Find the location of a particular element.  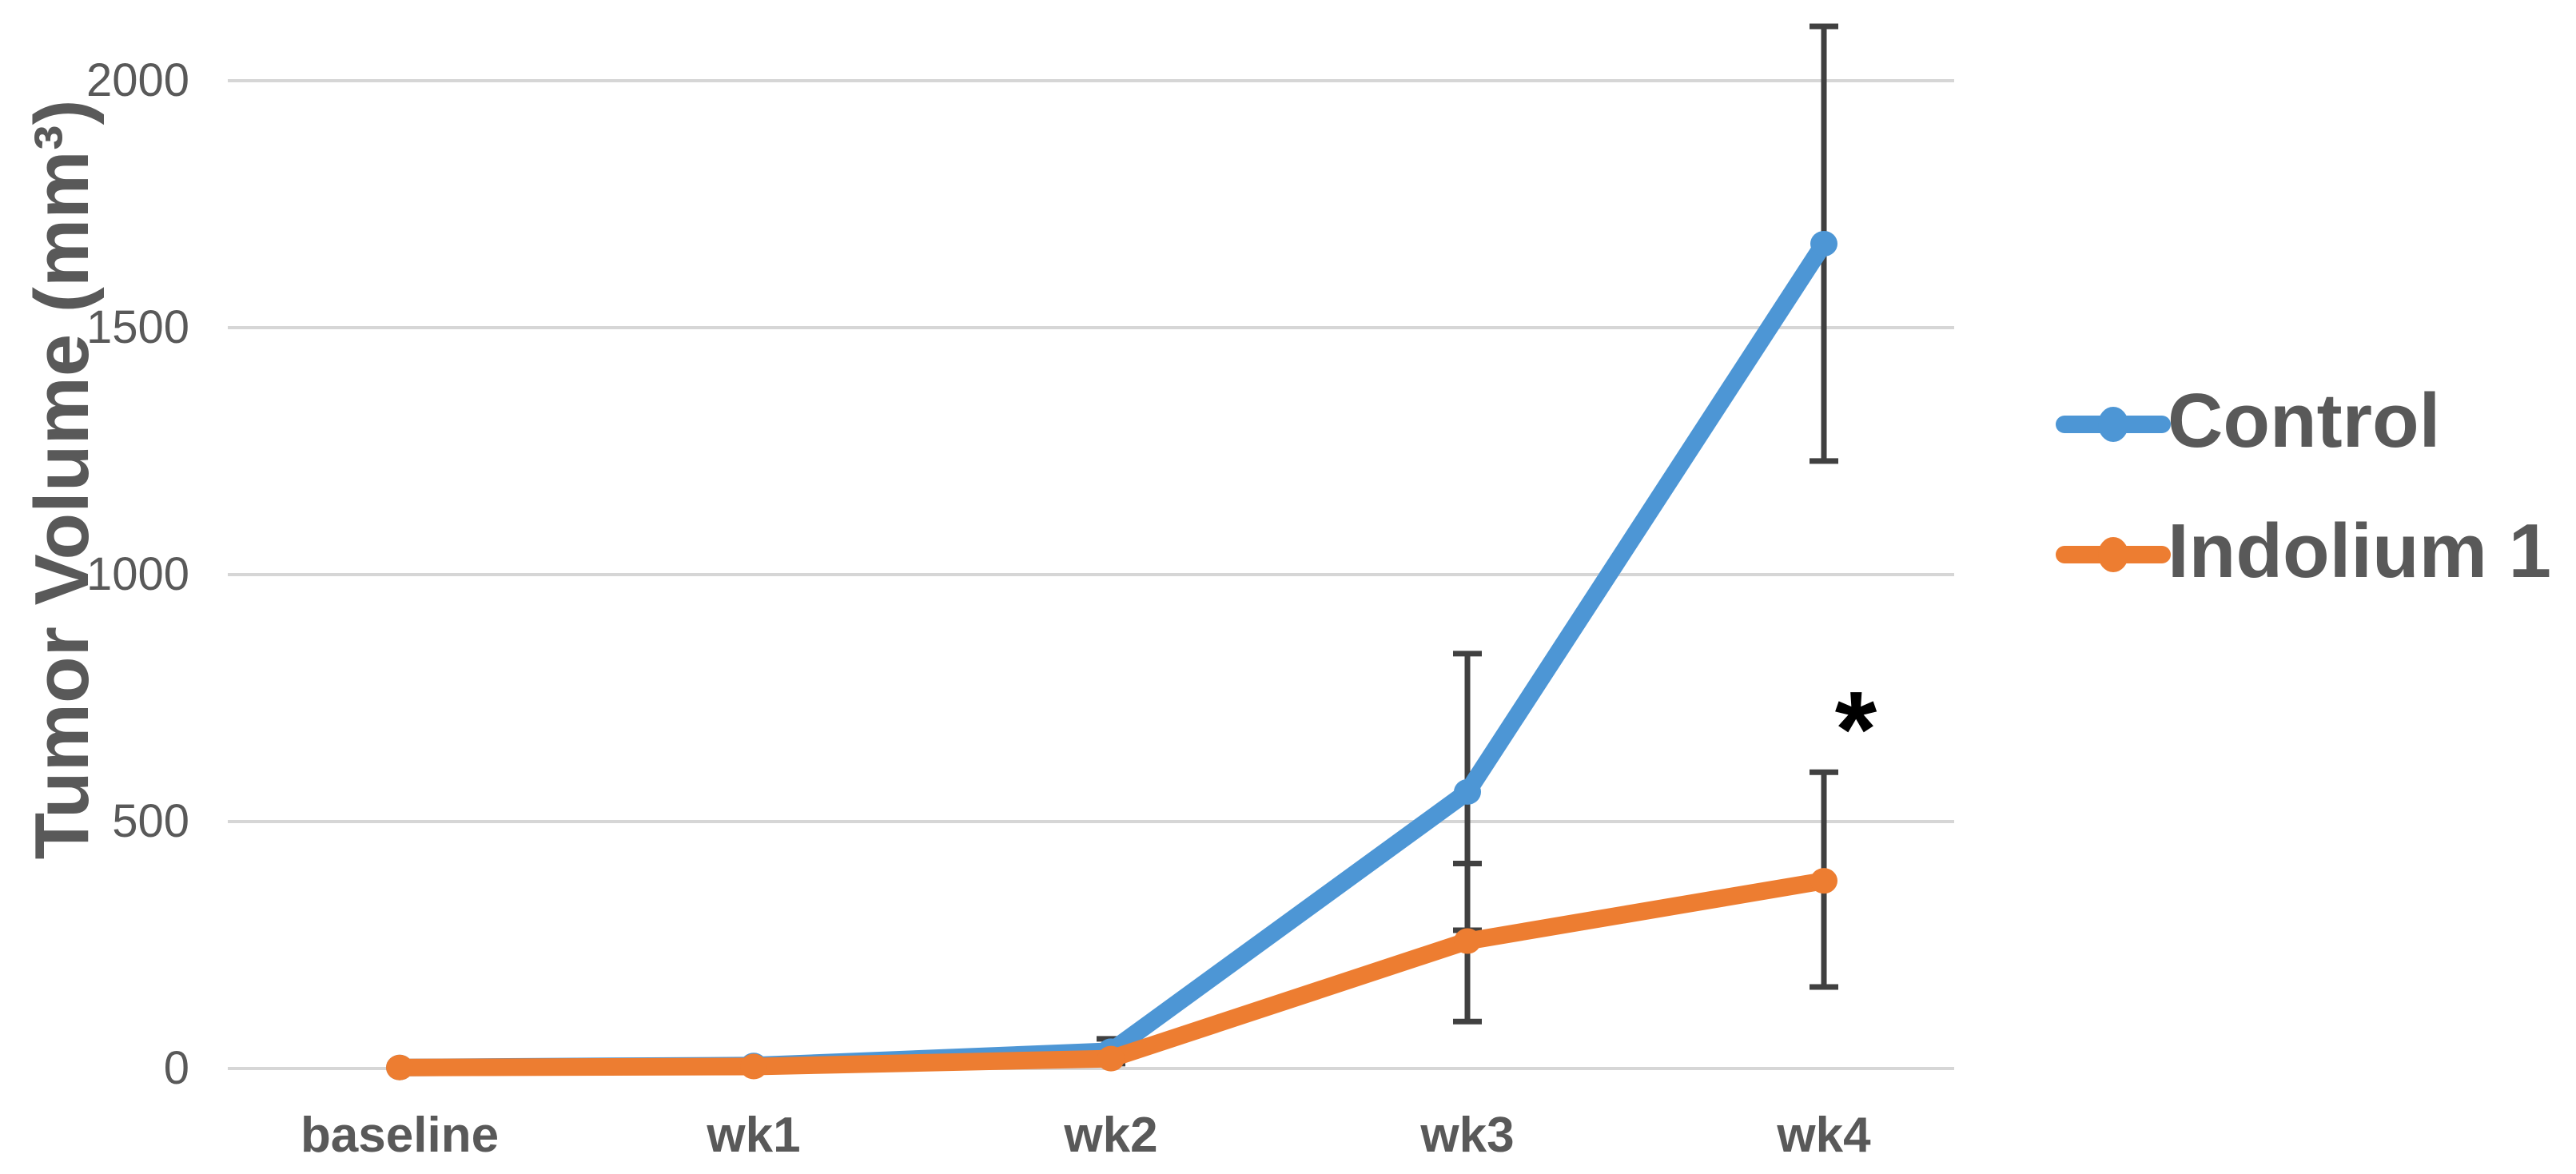

y-axis-title: Tumor Volume (mm³) is located at coordinates (62, 479).